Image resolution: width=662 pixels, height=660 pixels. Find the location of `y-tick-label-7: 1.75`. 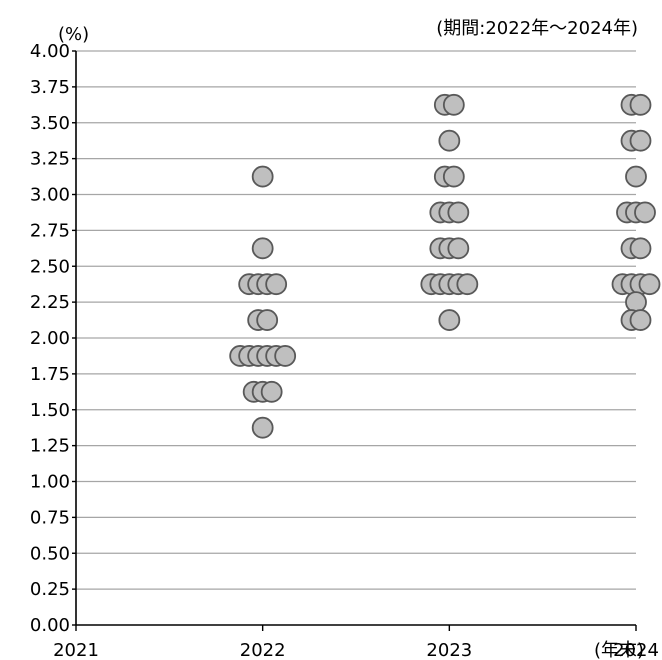

y-tick-label-7: 1.75 is located at coordinates (50, 374).